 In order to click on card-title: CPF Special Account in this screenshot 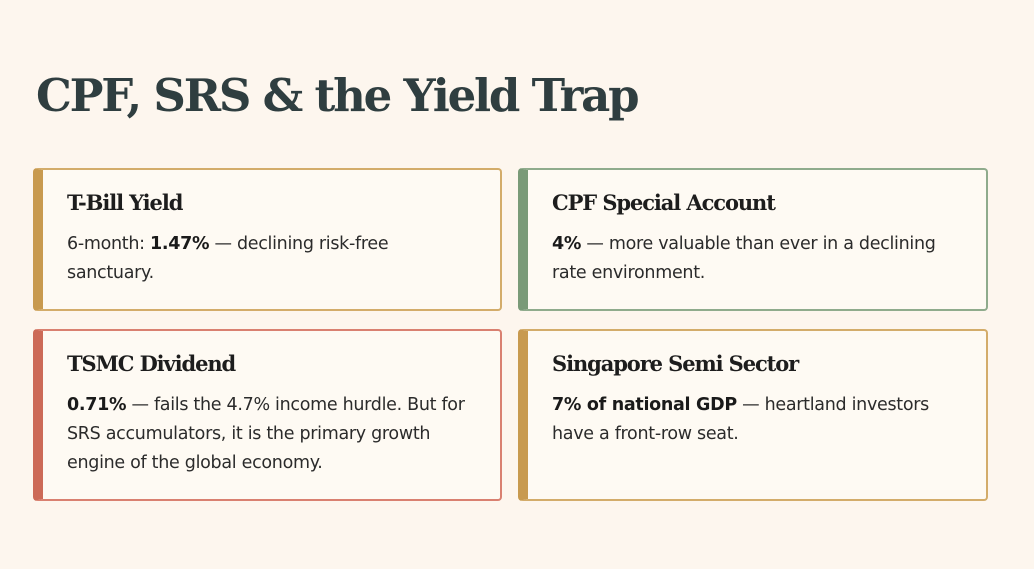, I will do `click(664, 202)`.